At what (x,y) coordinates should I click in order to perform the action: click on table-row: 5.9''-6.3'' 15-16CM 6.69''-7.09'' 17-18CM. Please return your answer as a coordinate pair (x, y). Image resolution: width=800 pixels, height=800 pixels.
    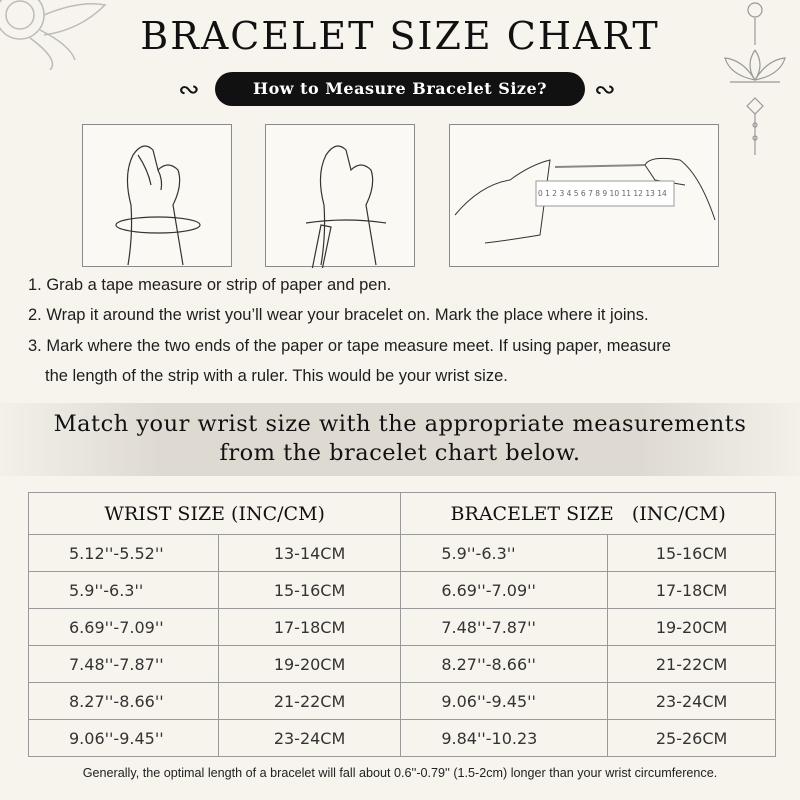
    Looking at the image, I should click on (402, 590).